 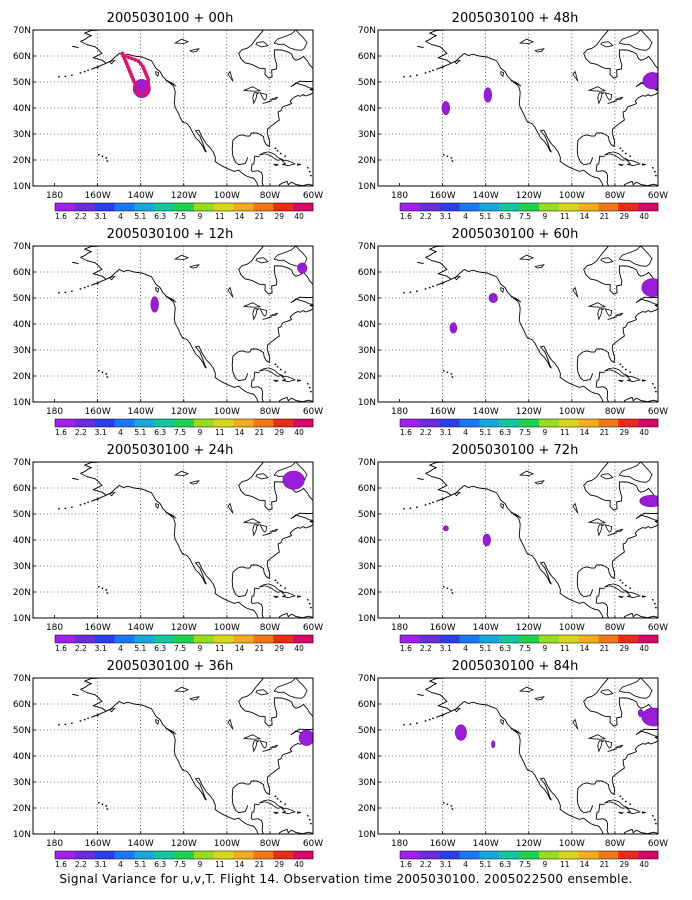 What do you see at coordinates (367, 757) in the screenshot?
I see `lat-tick-label: 40N` at bounding box center [367, 757].